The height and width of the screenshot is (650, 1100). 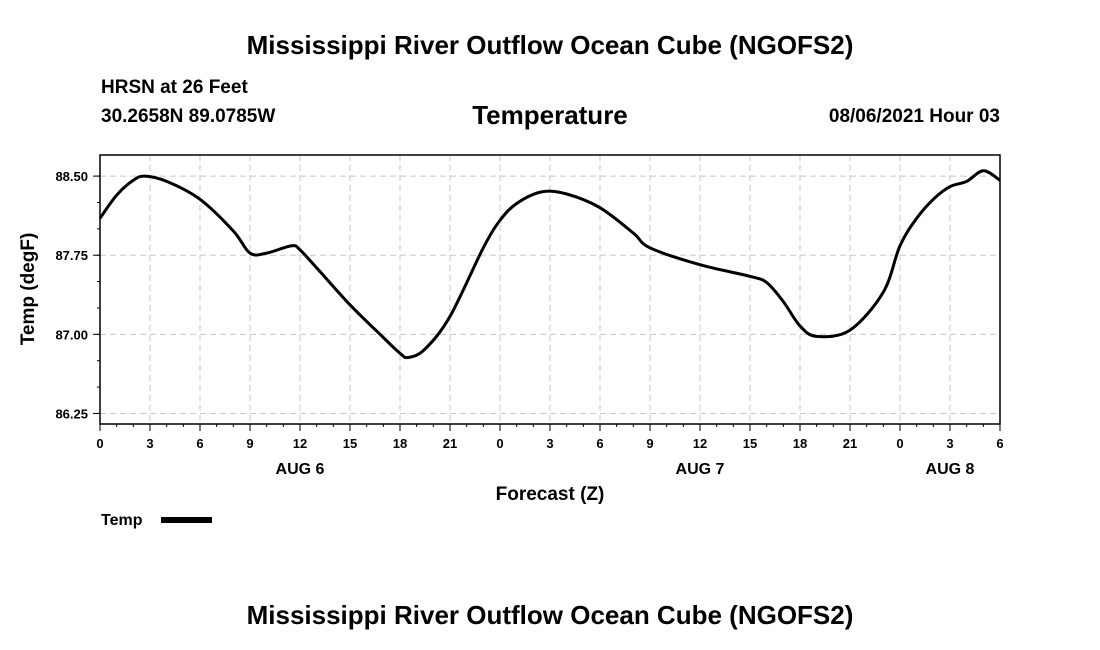 I want to click on day-label: AUG 6, so click(x=300, y=469).